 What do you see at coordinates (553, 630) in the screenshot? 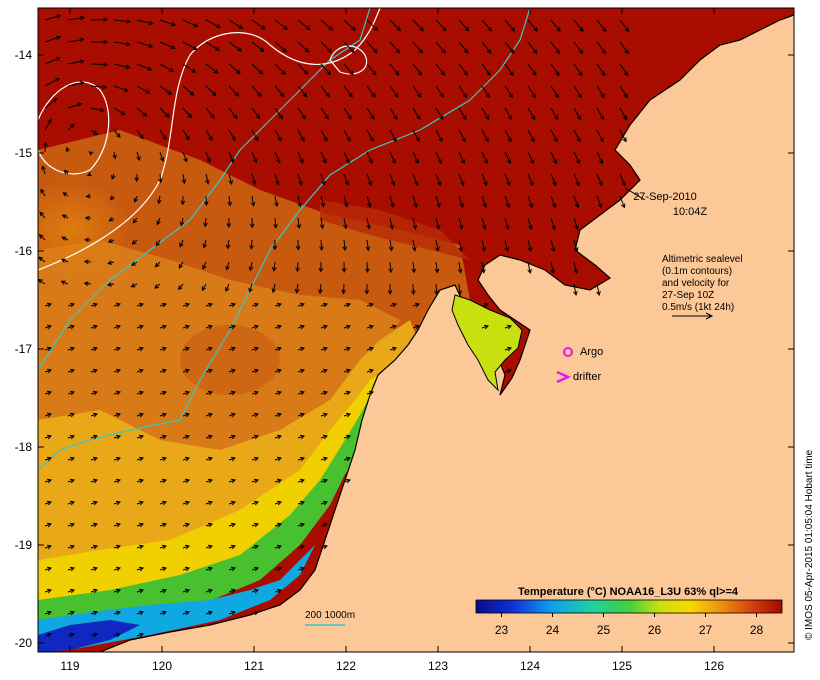
I see `colorbar-tick-label: 24` at bounding box center [553, 630].